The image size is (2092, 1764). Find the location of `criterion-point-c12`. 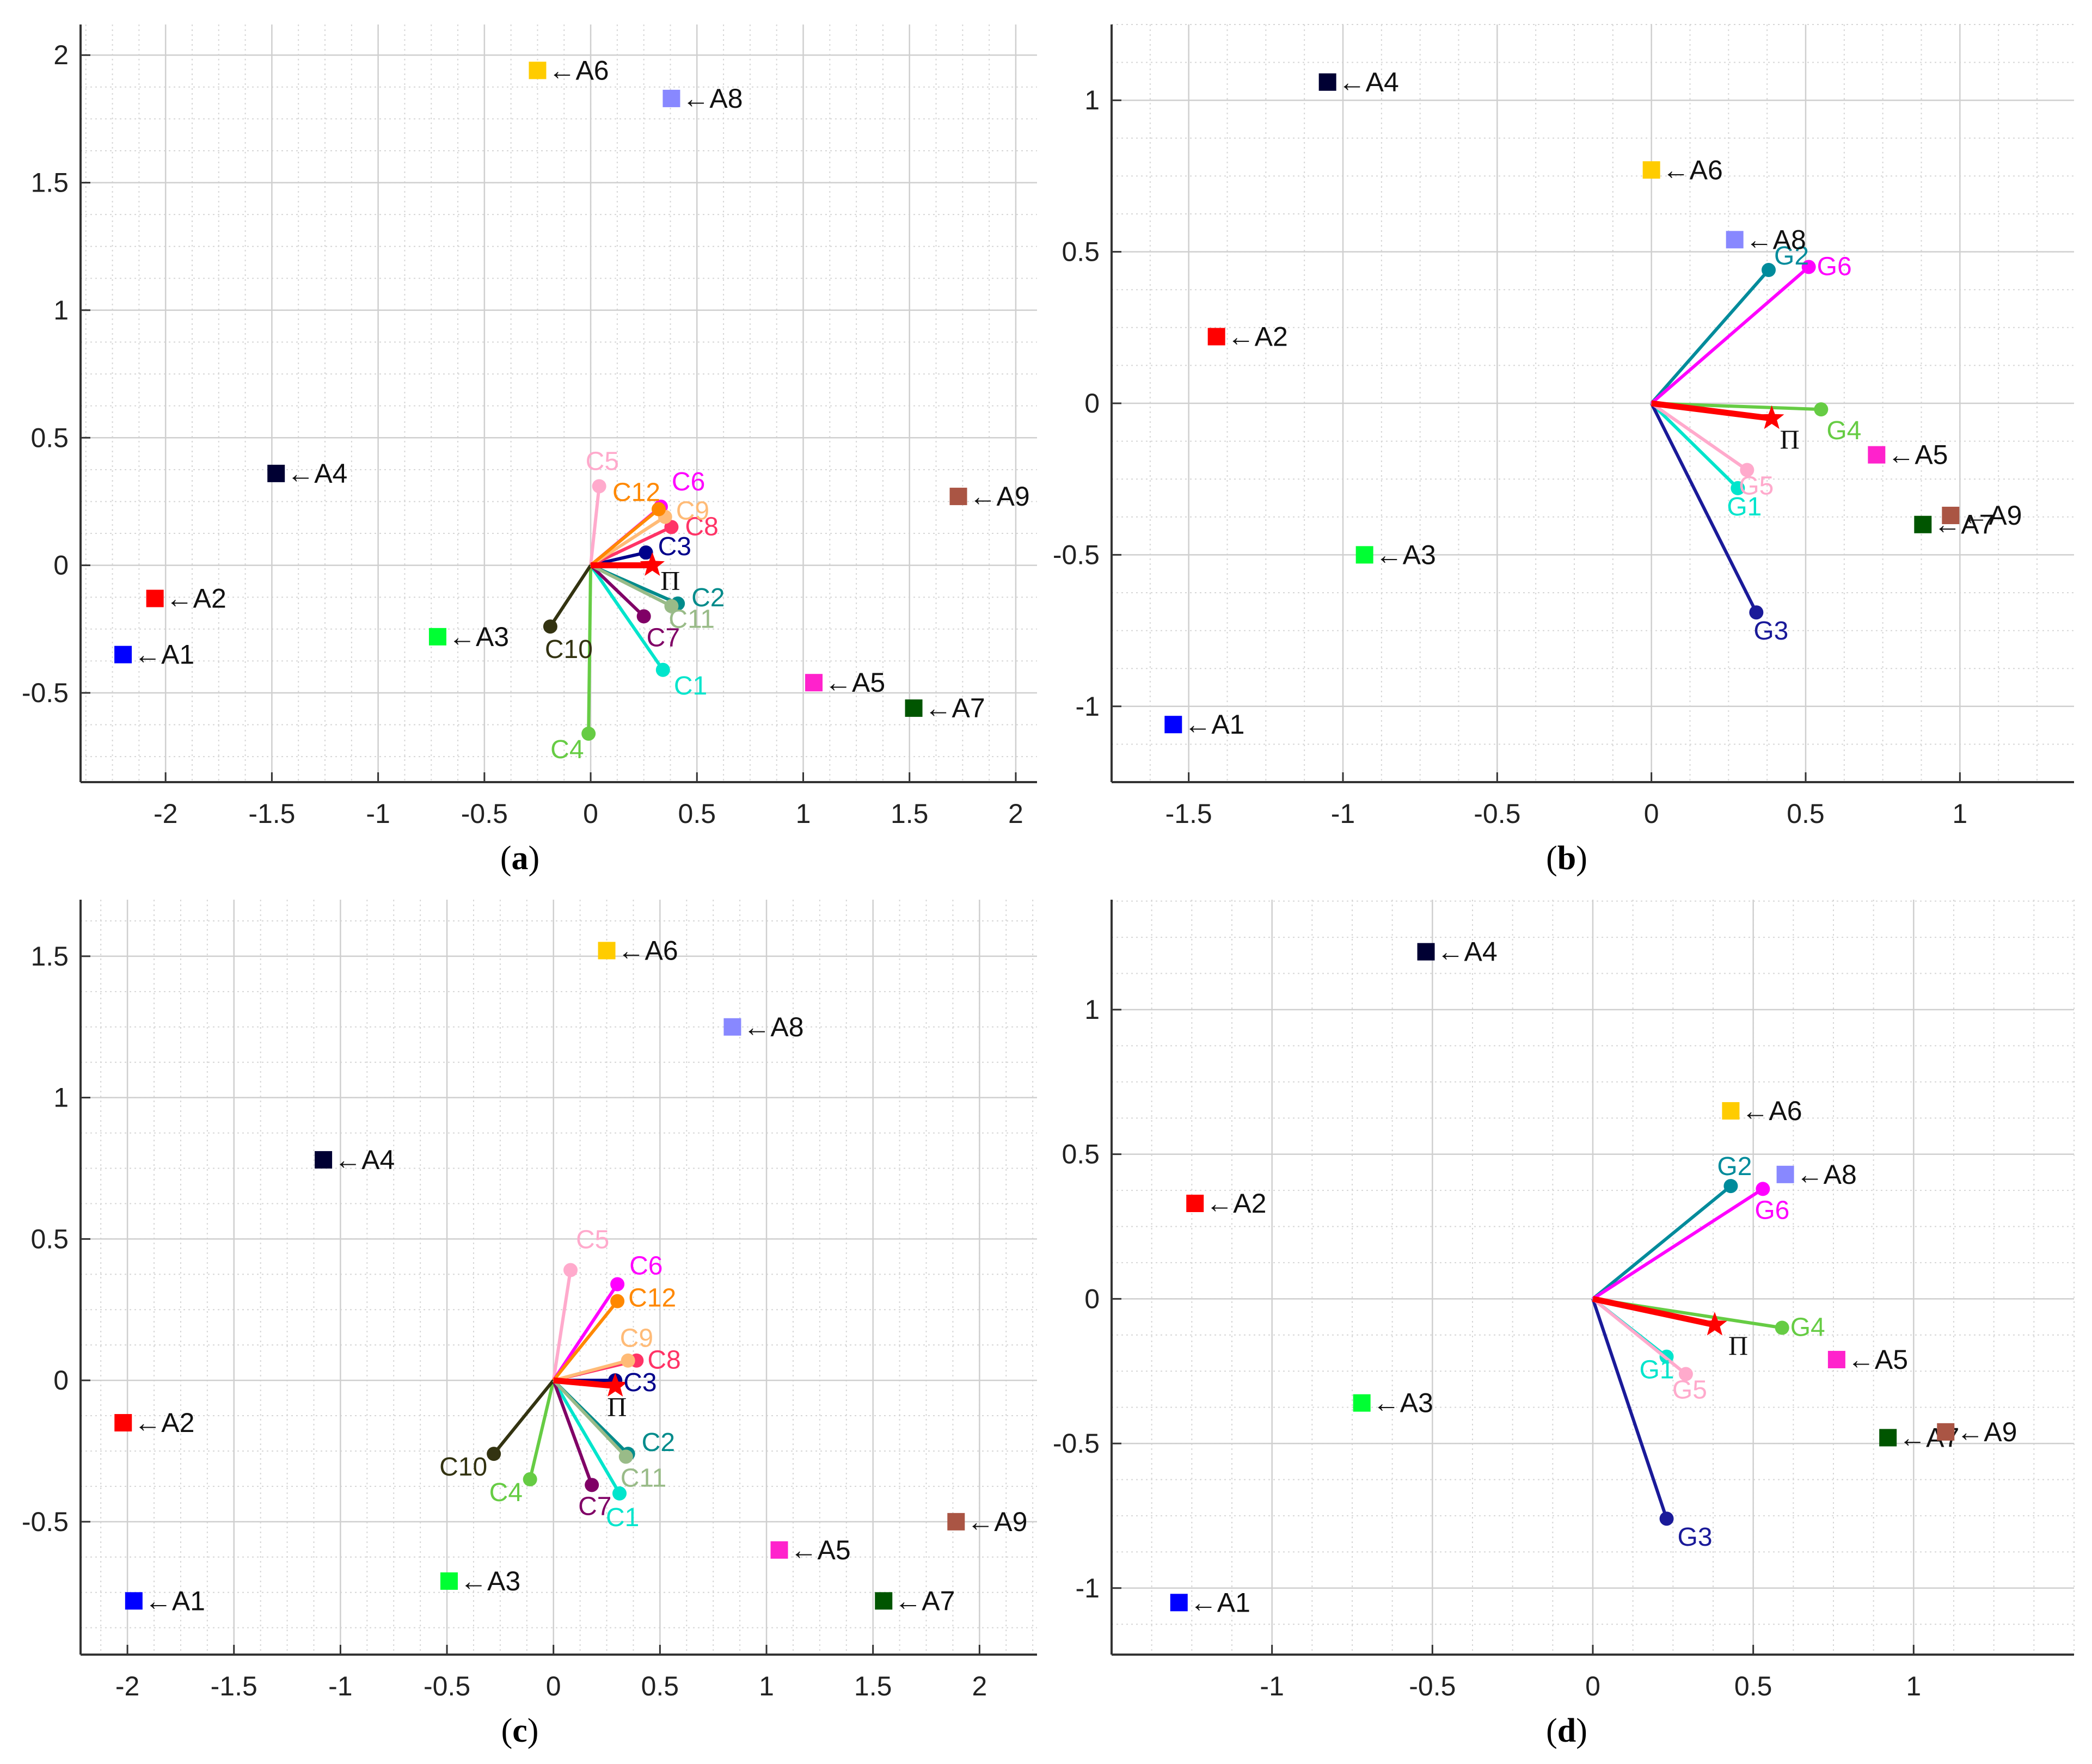

criterion-point-c12 is located at coordinates (617, 1301).